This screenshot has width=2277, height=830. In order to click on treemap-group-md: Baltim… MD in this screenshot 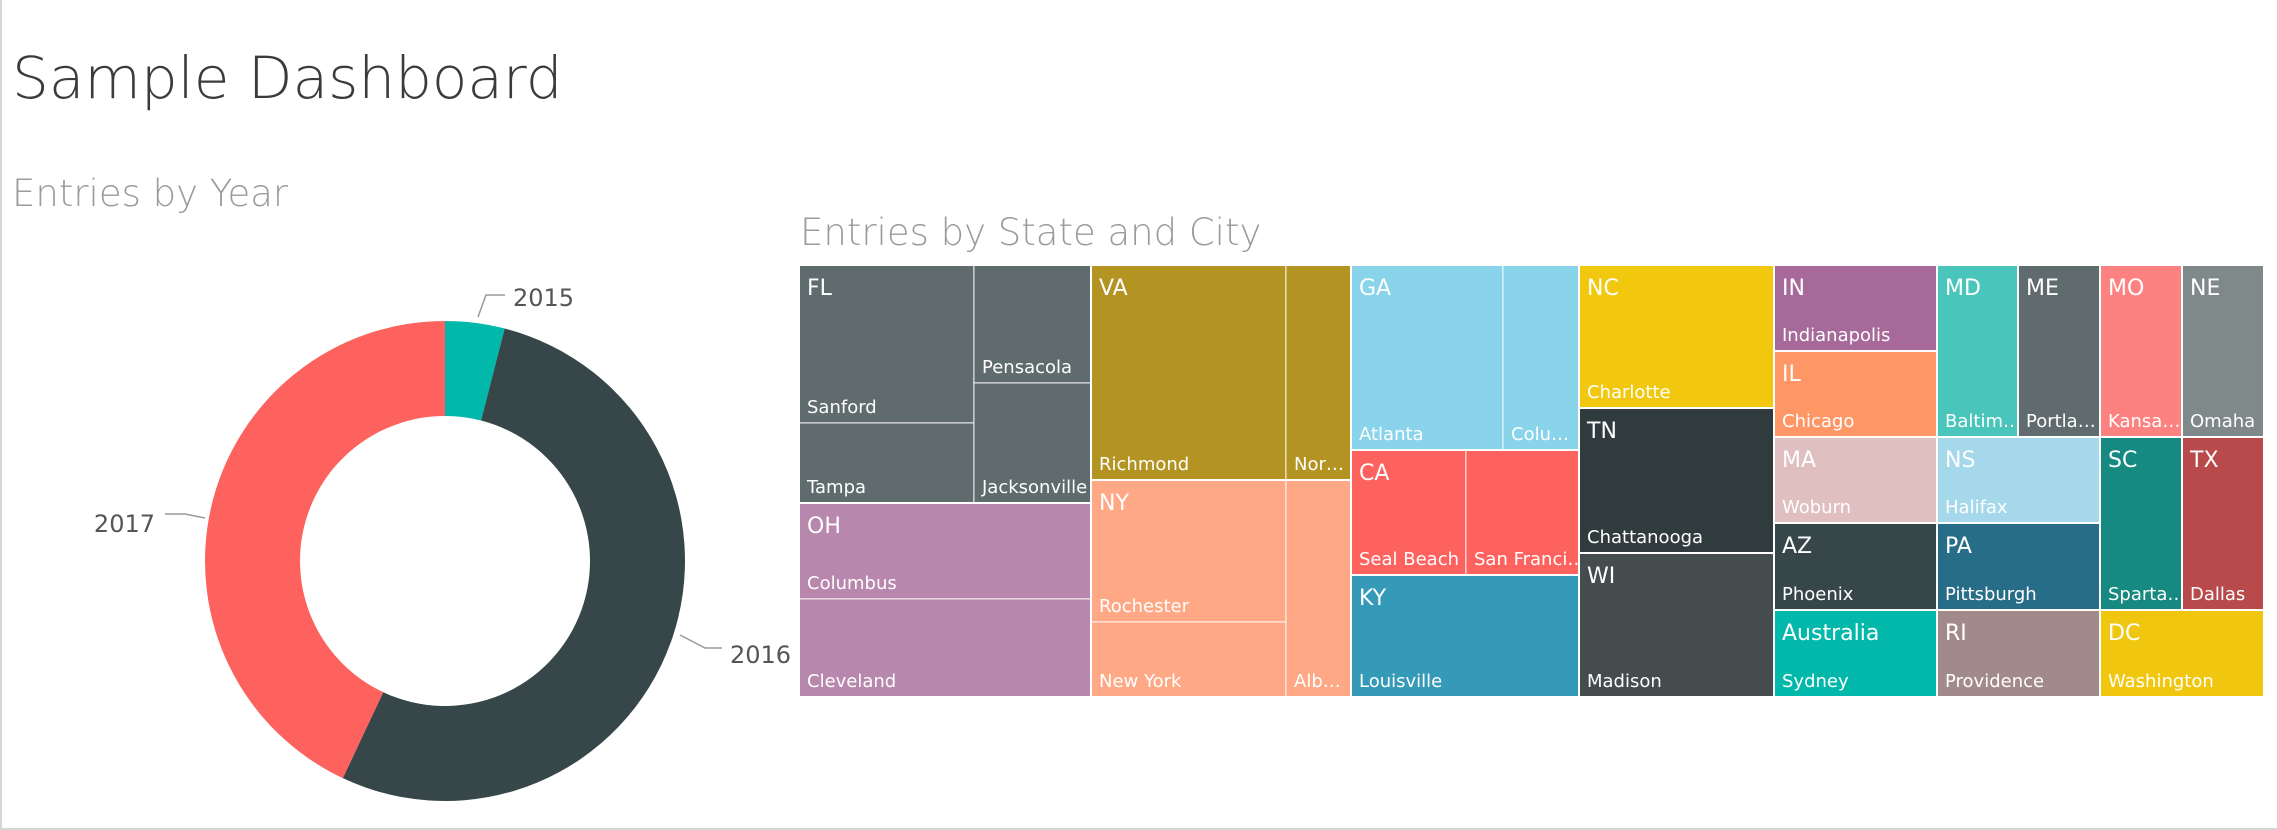, I will do `click(1978, 351)`.